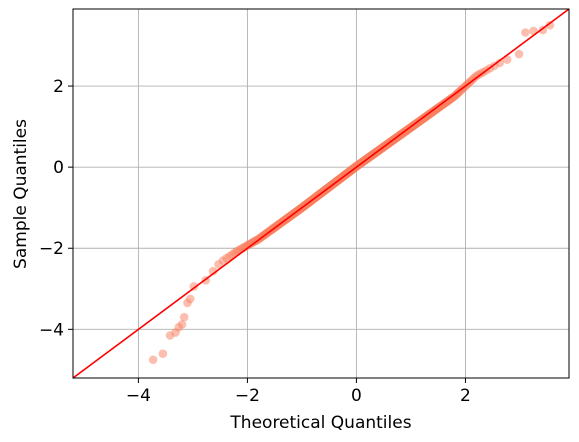 This screenshot has width=579, height=442. Describe the element at coordinates (51, 249) in the screenshot. I see `y-tick-label-1: −2` at that location.